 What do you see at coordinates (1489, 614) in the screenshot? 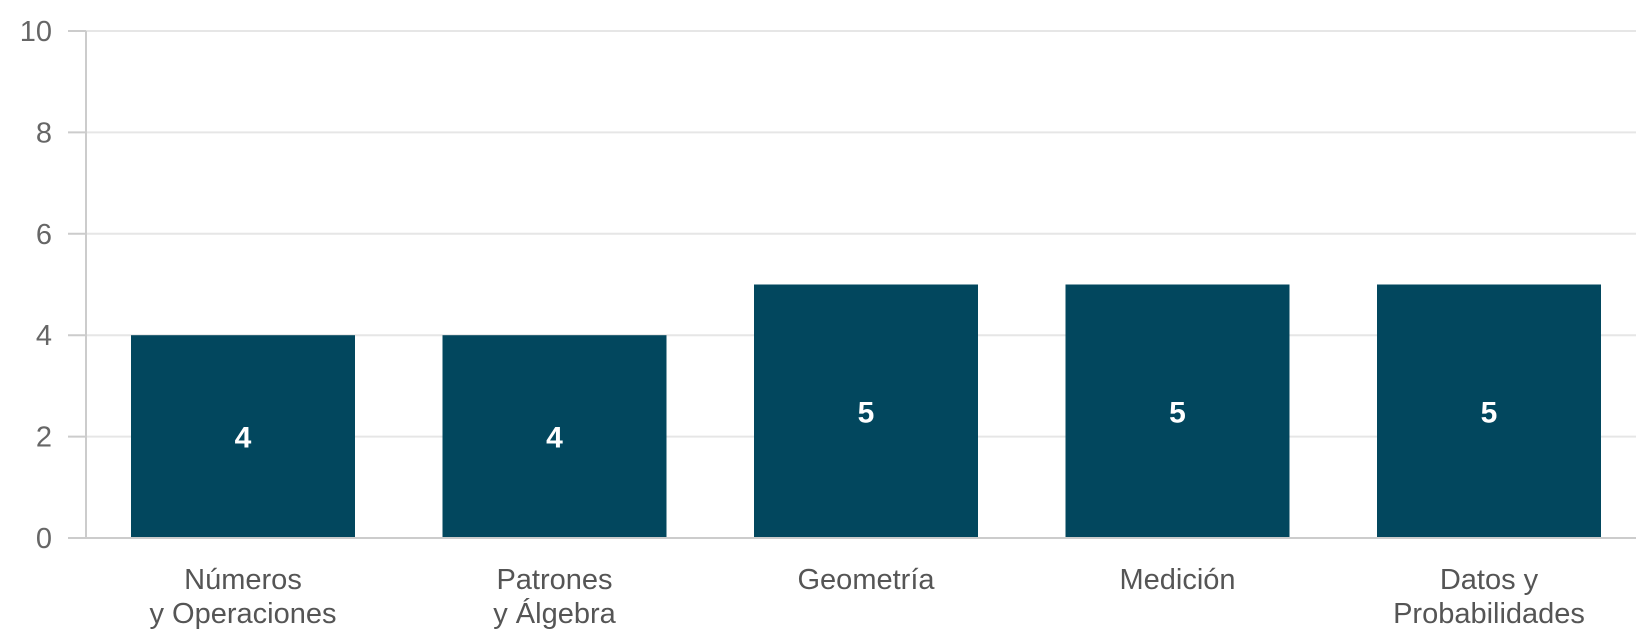
I see `x-category-label-line: Probabilidades` at bounding box center [1489, 614].